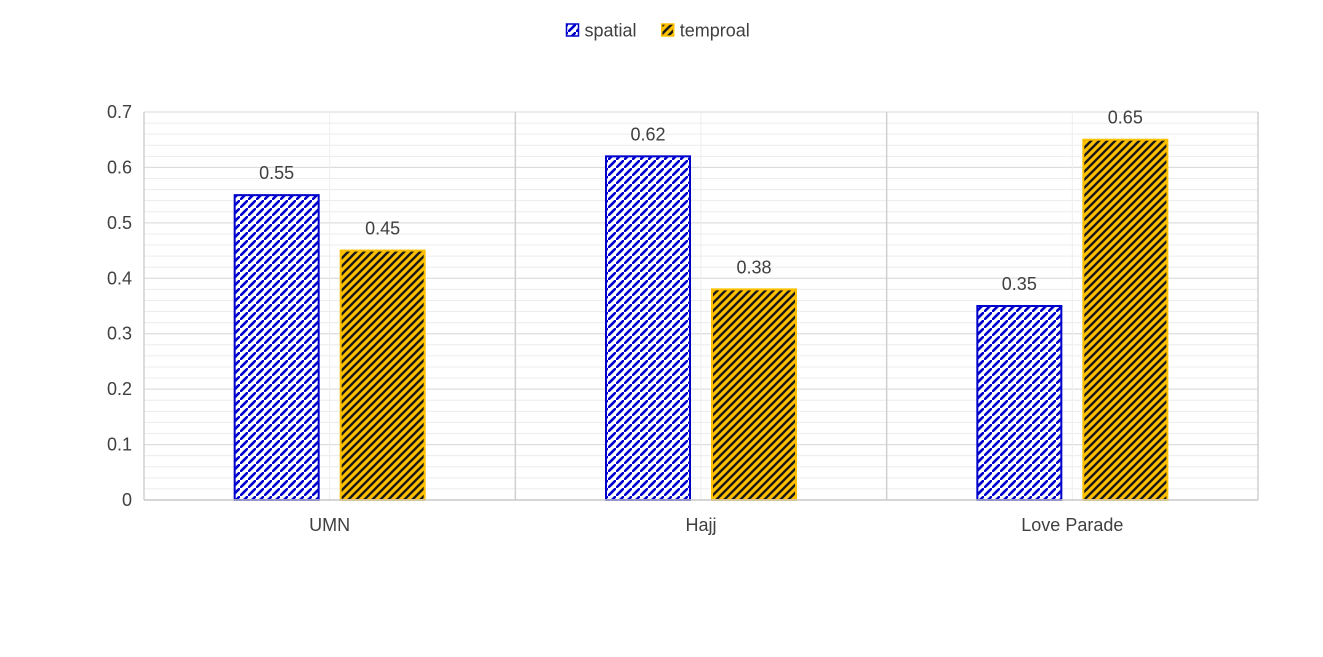 Image resolution: width=1323 pixels, height=657 pixels. What do you see at coordinates (276, 347) in the screenshot?
I see `bar-spatial-umn` at bounding box center [276, 347].